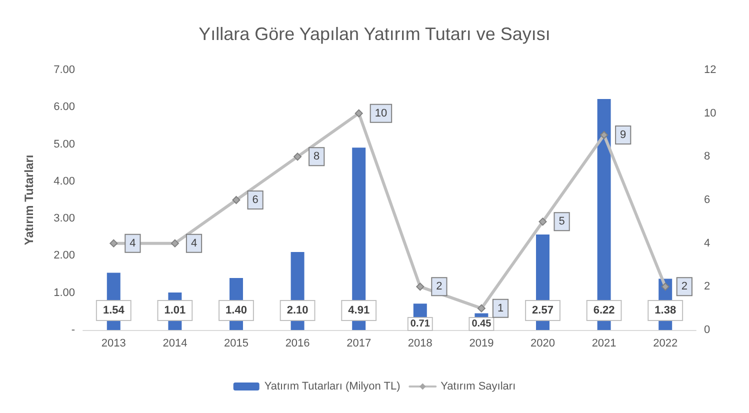 The width and height of the screenshot is (749, 413). I want to click on y2-tick-label: 12, so click(710, 70).